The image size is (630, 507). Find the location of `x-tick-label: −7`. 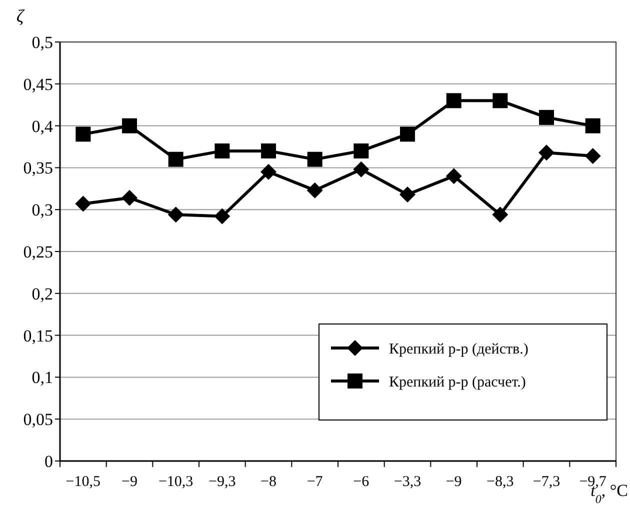

x-tick-label: −7 is located at coordinates (315, 482).